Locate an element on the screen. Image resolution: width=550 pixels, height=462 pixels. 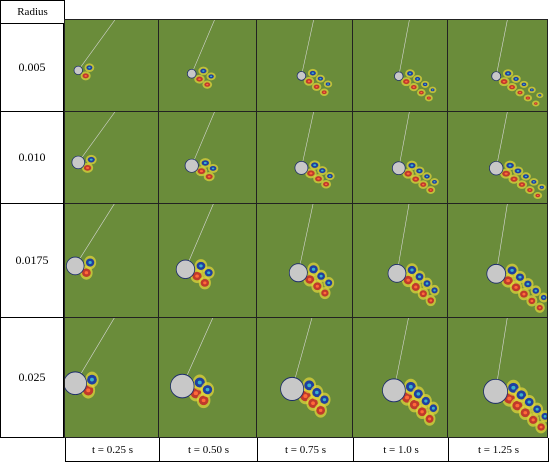
simulation-panel-r2-c2 is located at coordinates (304, 260).